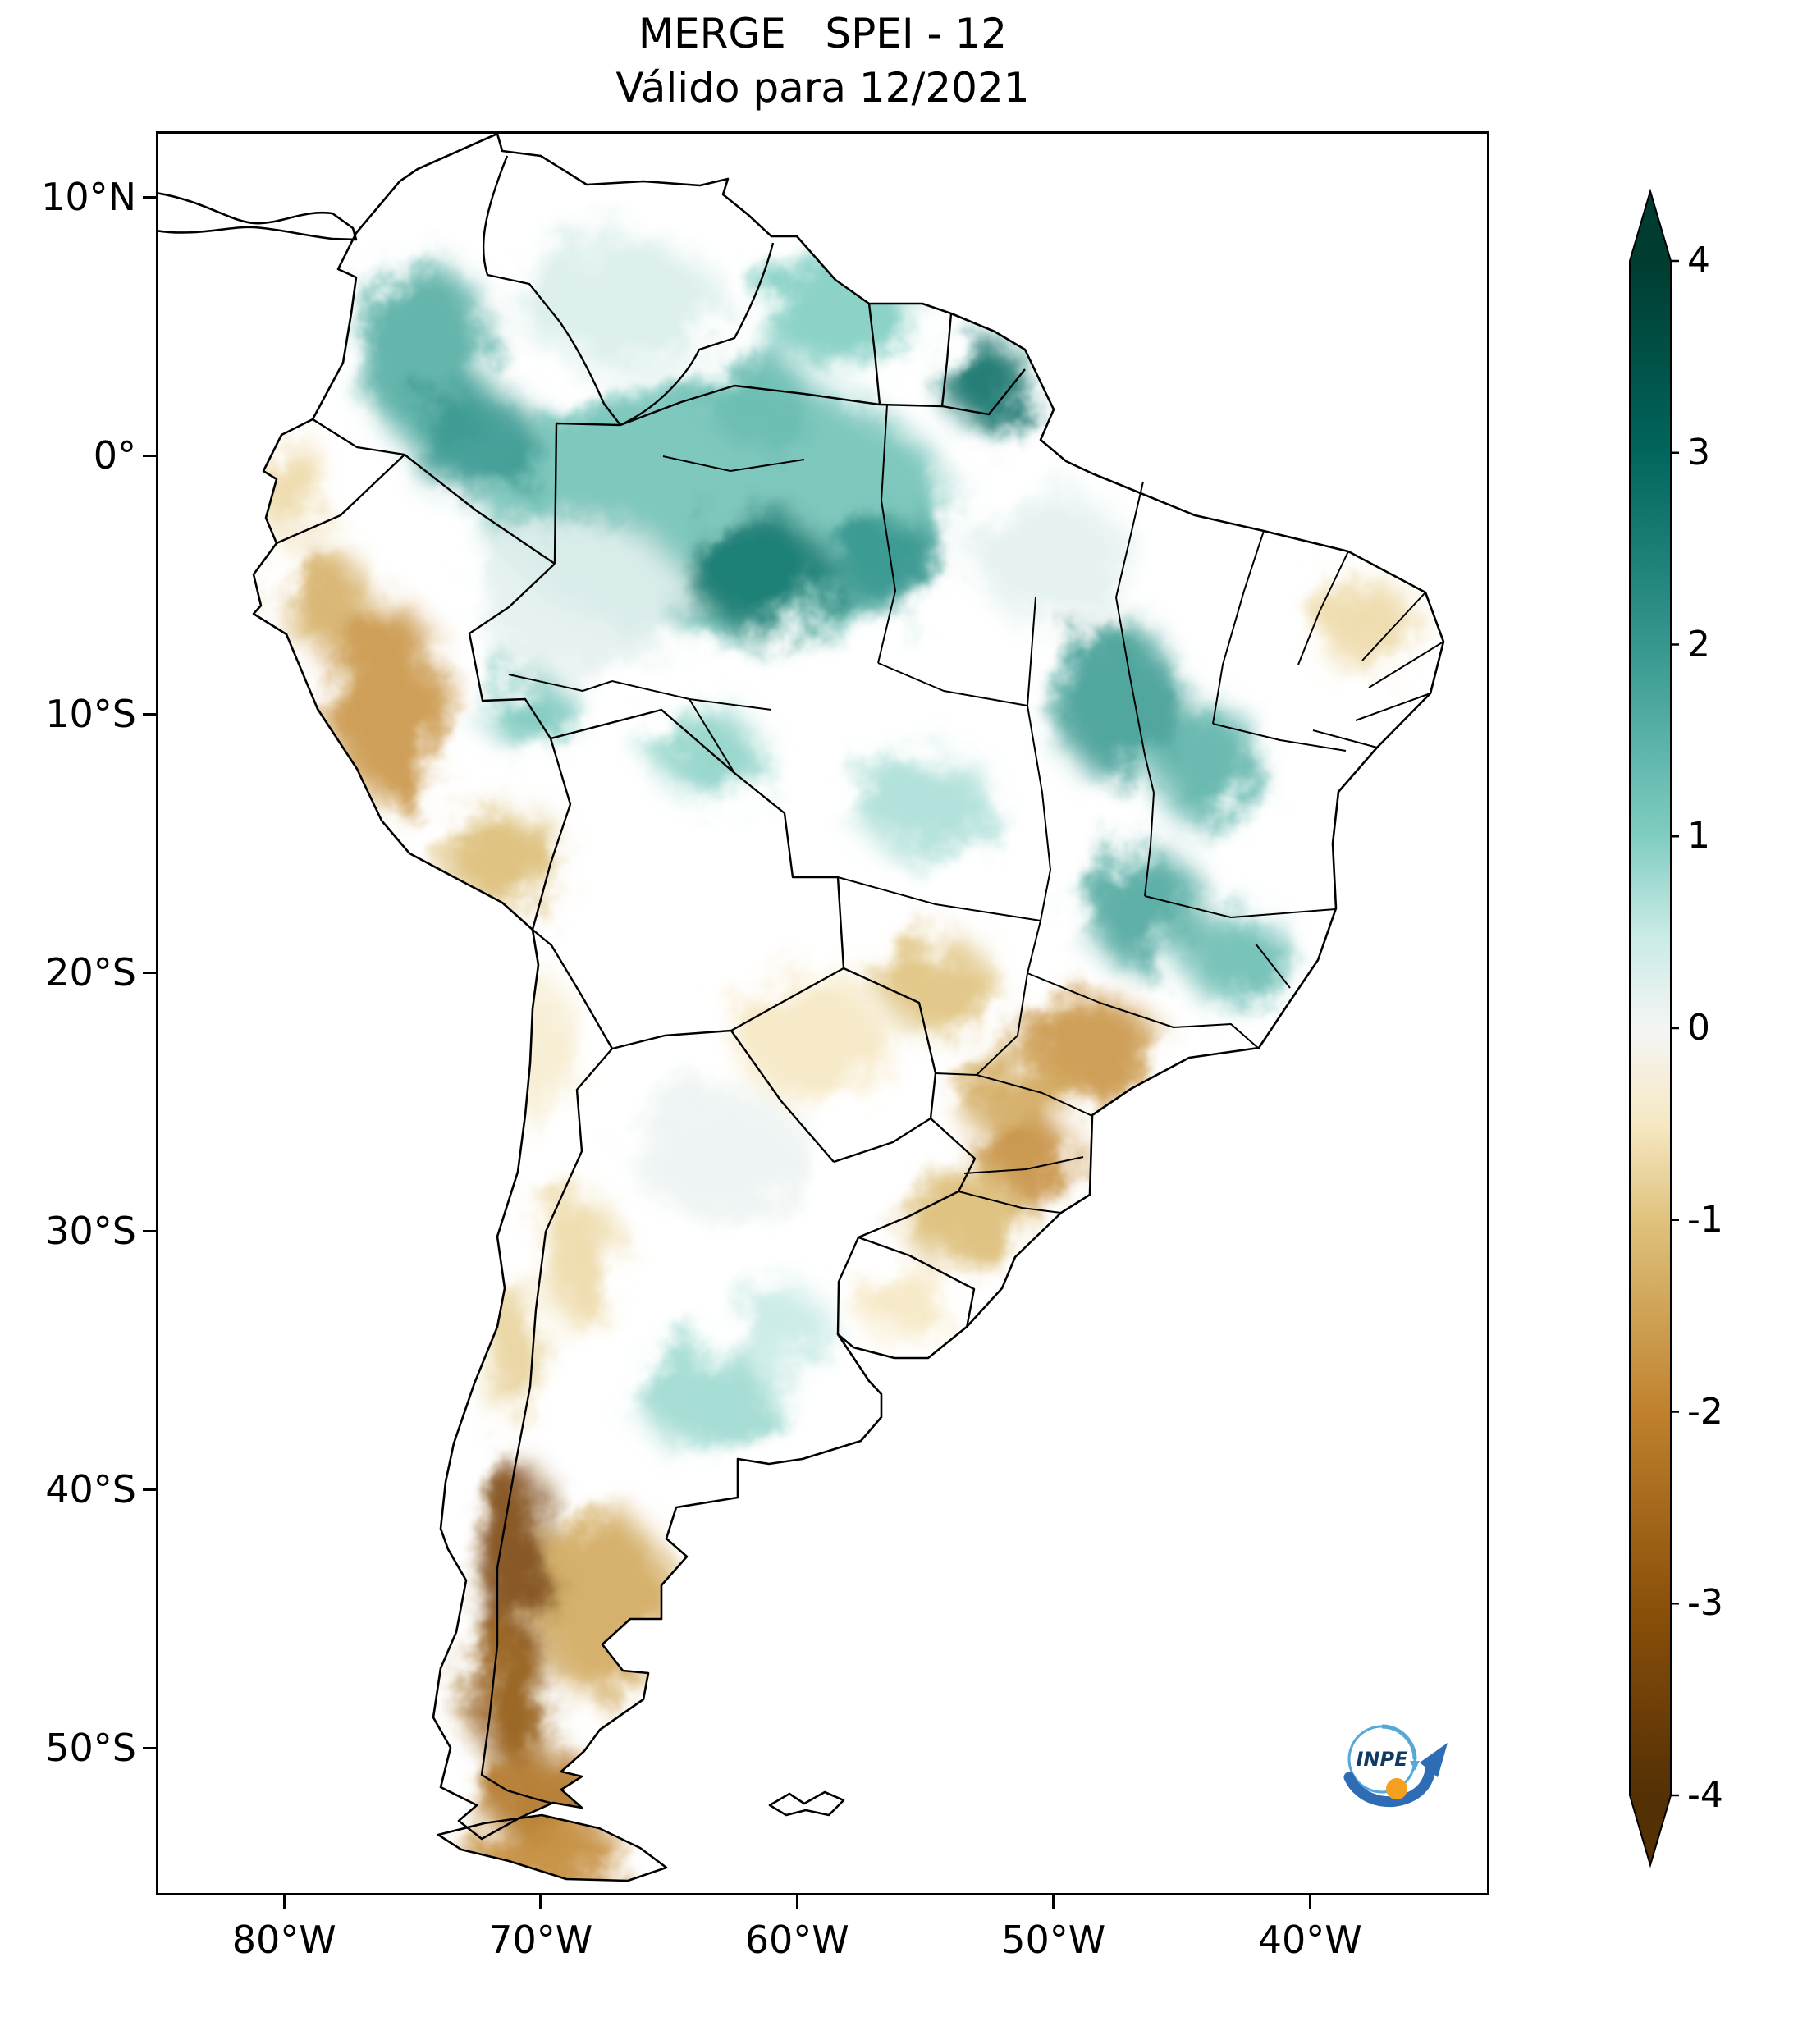 Image resolution: width=1798 pixels, height=2044 pixels. Describe the element at coordinates (1053, 1940) in the screenshot. I see `xtick-label-3: 50°W` at that location.